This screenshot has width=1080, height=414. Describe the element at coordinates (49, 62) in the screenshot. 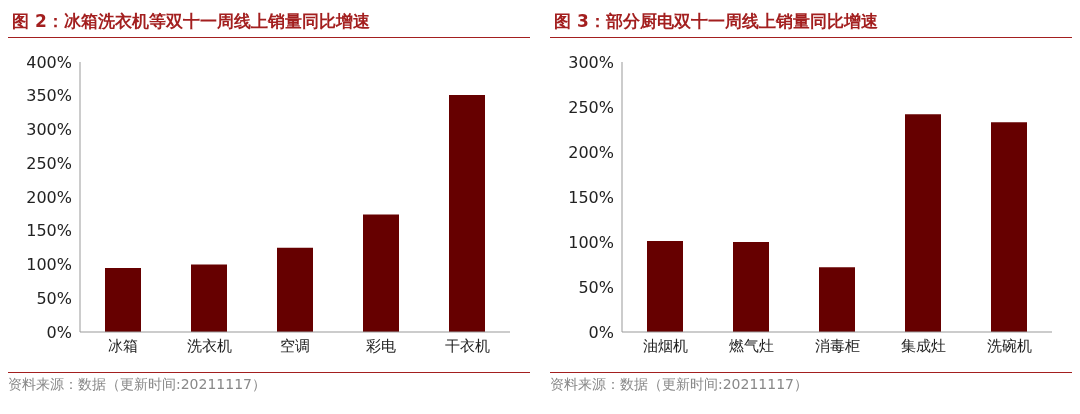

I see `y-tick-label: 400%` at that location.